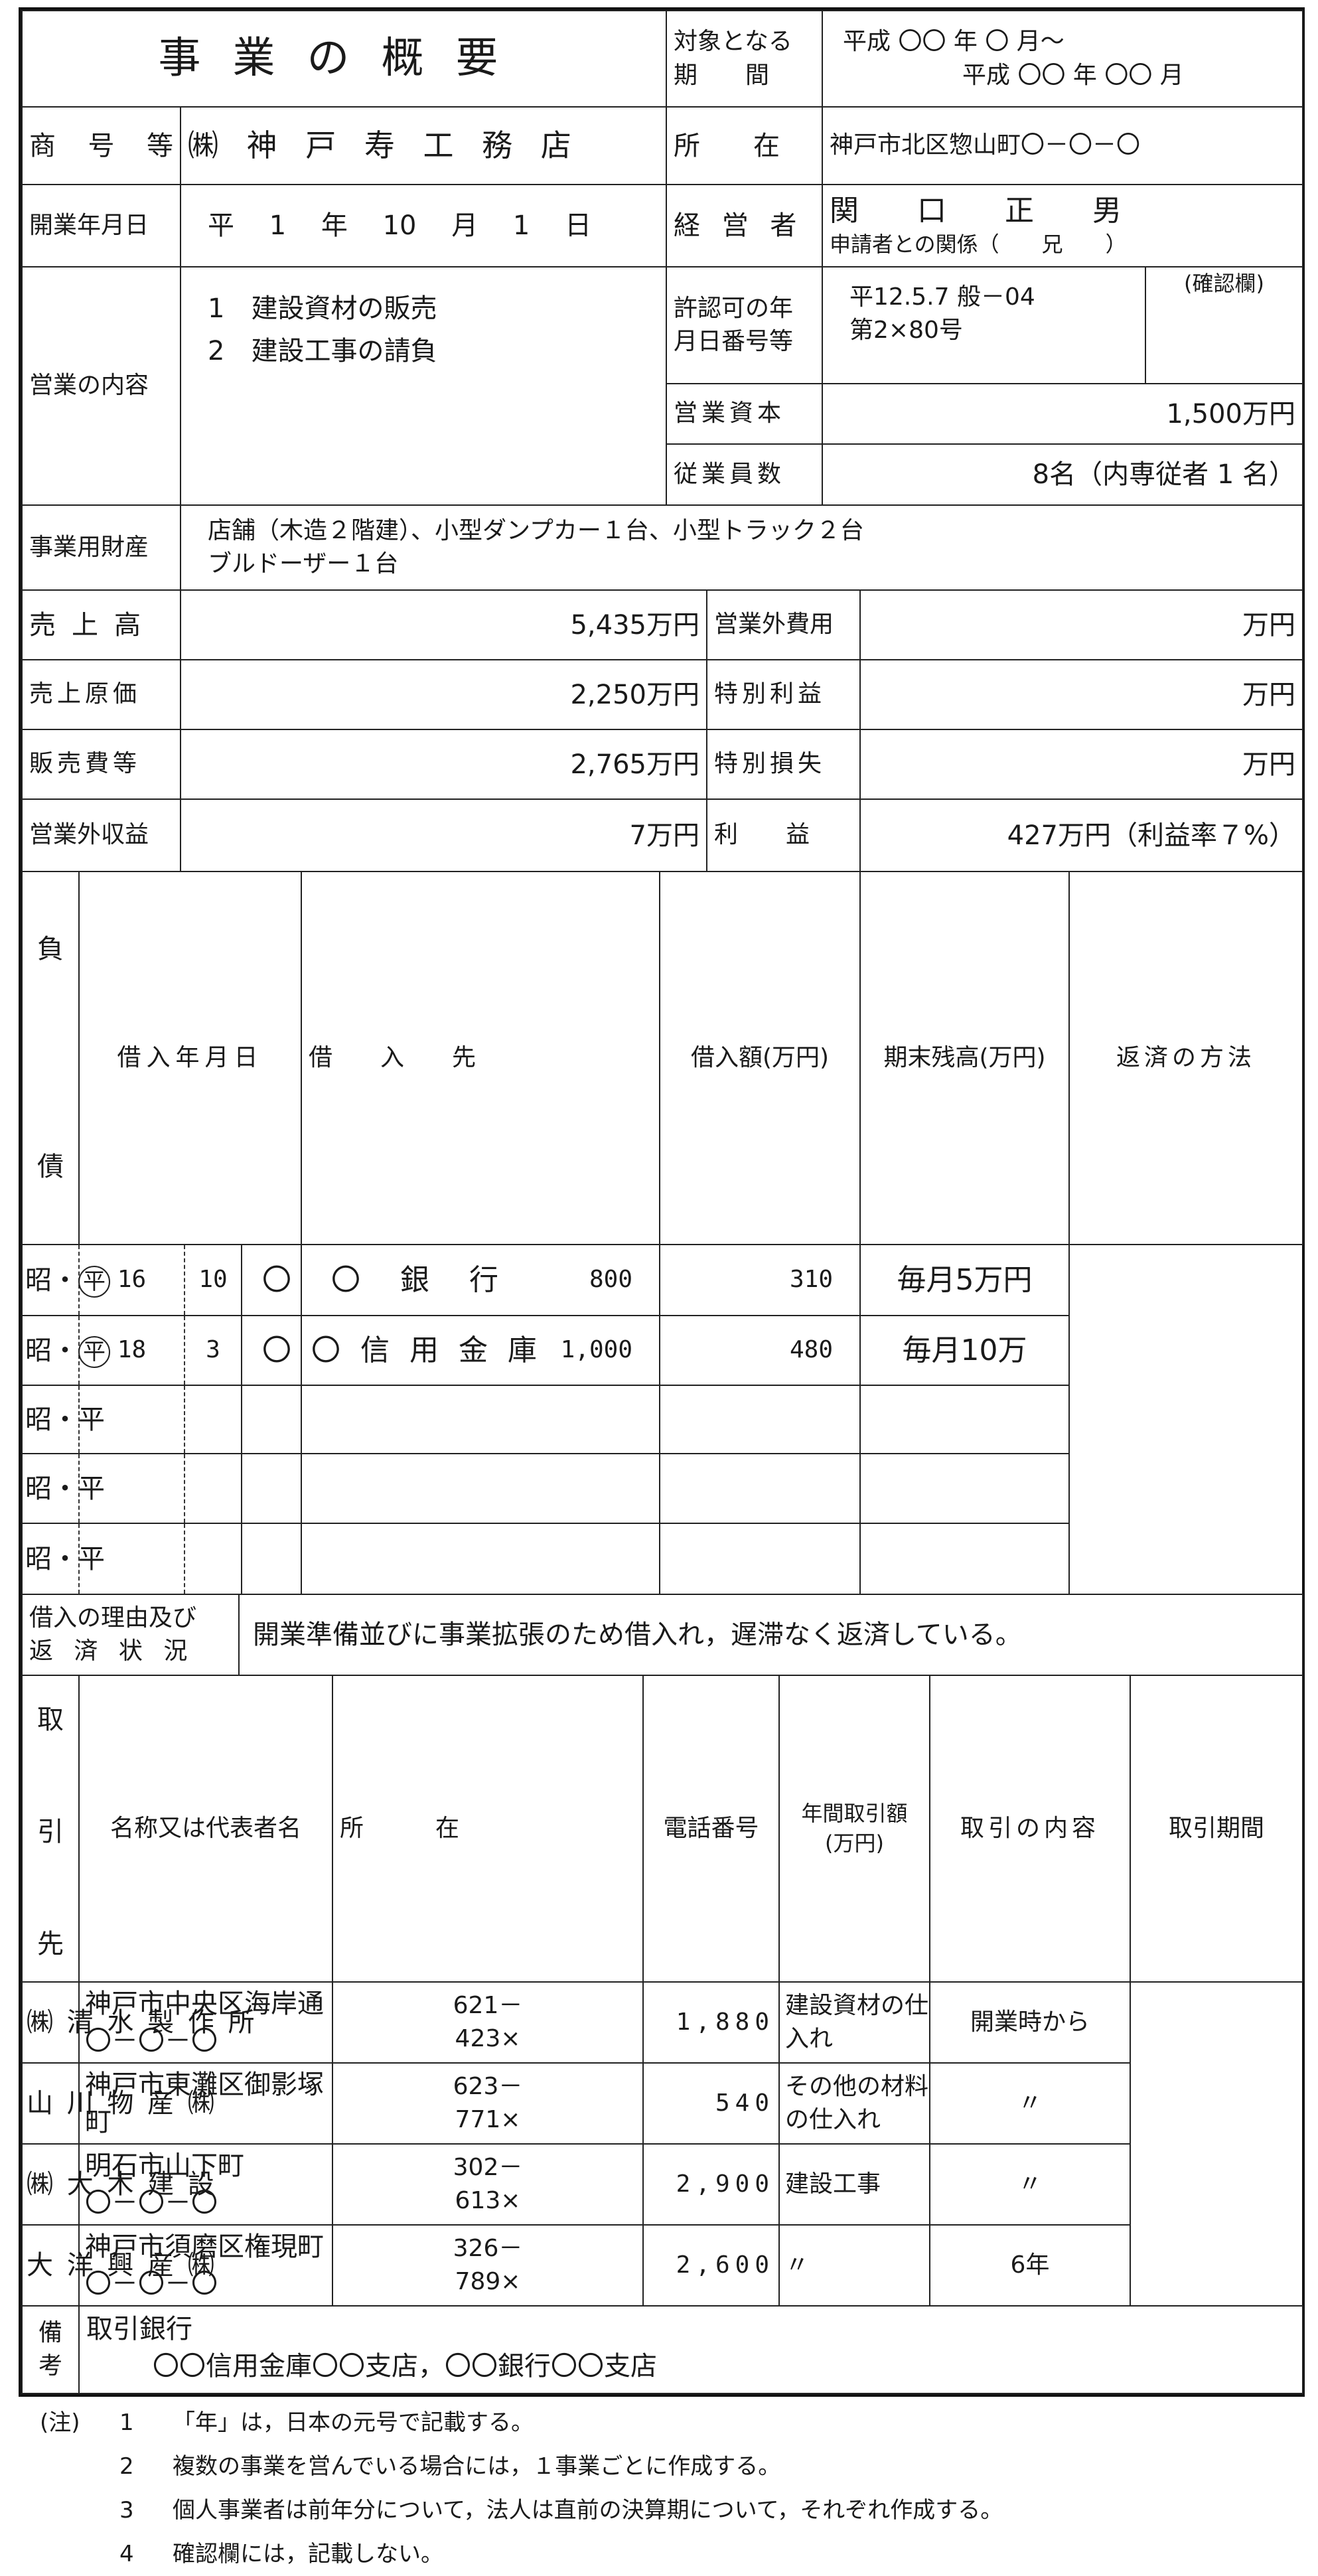 The image size is (1318, 2576). What do you see at coordinates (857, 2086) in the screenshot?
I see `partner-content-line: その他の材料` at bounding box center [857, 2086].